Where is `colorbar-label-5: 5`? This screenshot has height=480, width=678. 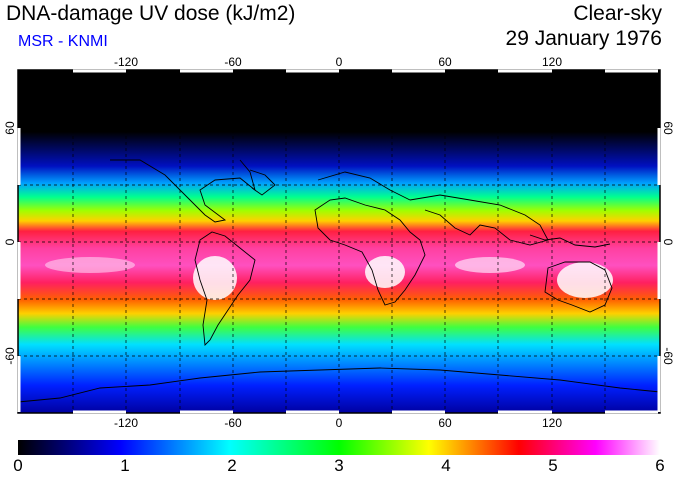 colorbar-label-5: 5 is located at coordinates (553, 465).